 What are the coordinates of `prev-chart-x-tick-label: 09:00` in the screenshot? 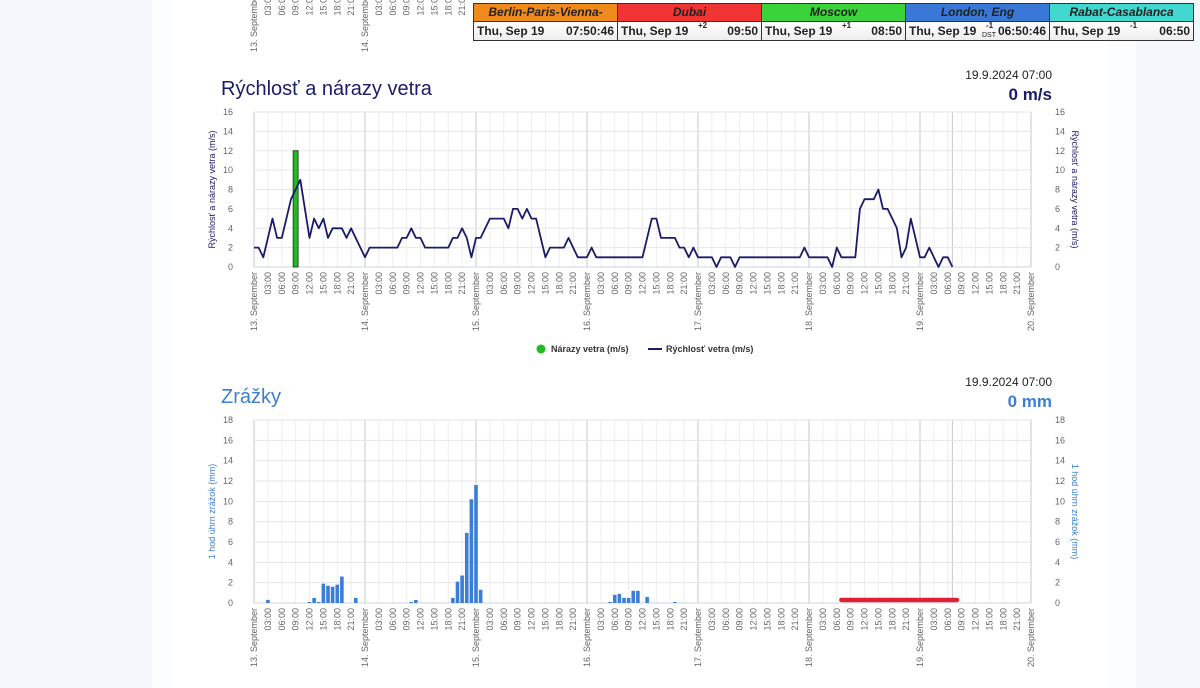 It's located at (407, 8).